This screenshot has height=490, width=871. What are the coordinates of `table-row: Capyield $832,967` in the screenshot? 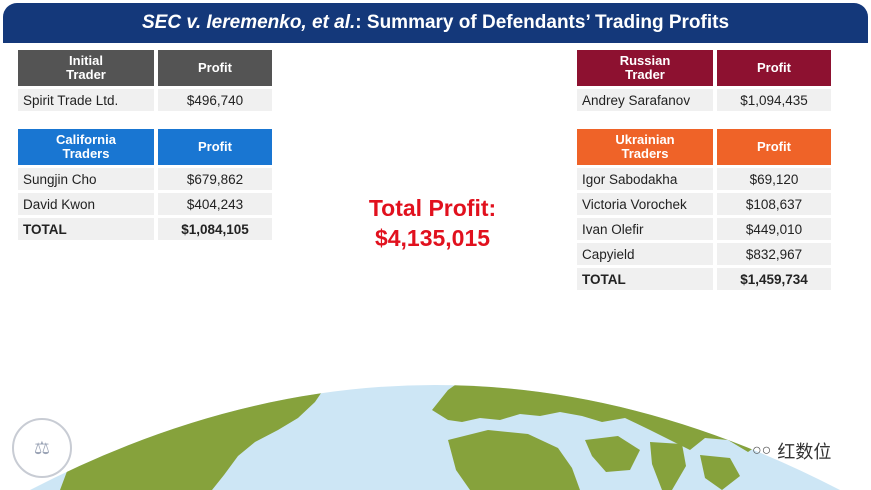 It's located at (704, 254).